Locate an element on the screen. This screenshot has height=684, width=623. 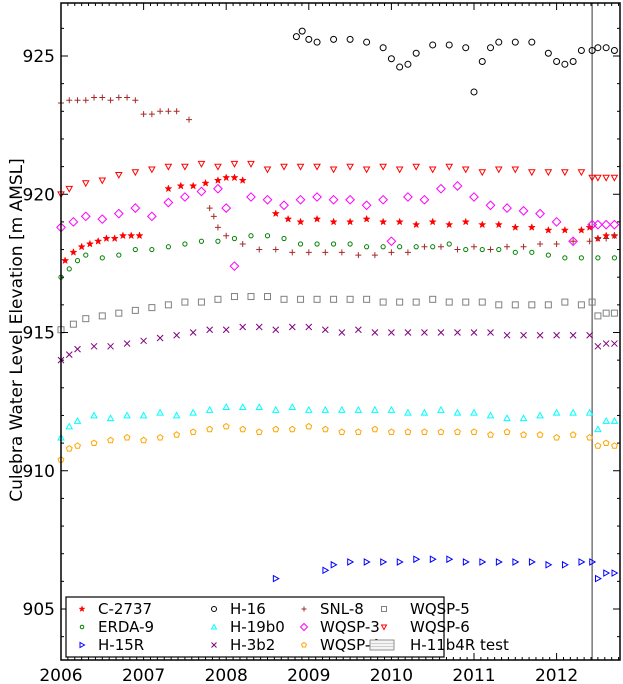
legend-label: H-3b2 is located at coordinates (252, 645).